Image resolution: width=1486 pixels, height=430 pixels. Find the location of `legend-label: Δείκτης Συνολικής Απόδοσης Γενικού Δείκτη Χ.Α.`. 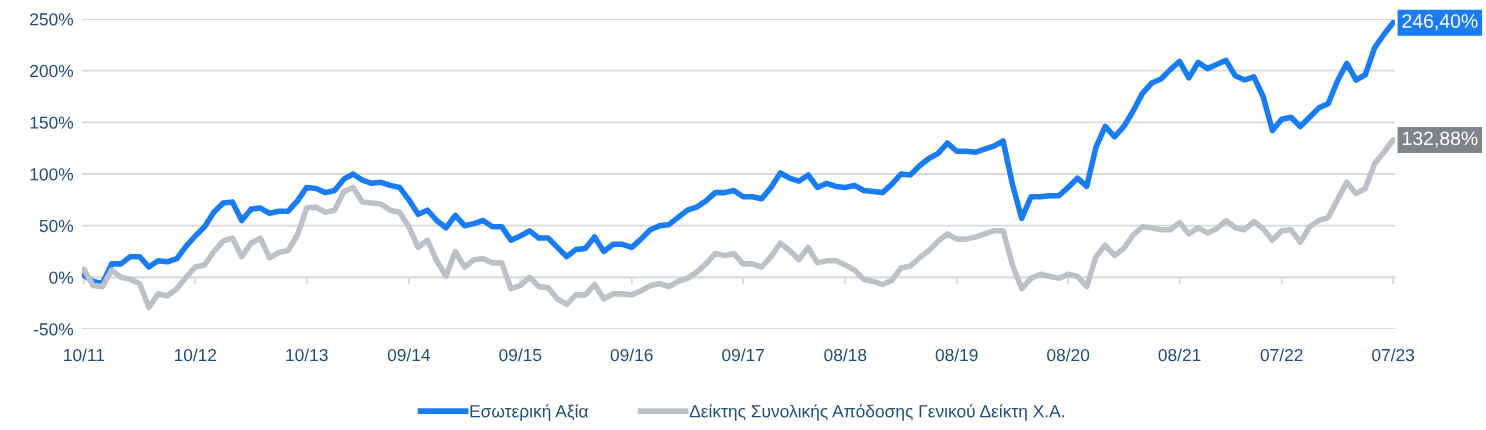

legend-label: Δείκτης Συνολικής Απόδοσης Γενικού Δείκτη Χ.Α. is located at coordinates (876, 412).